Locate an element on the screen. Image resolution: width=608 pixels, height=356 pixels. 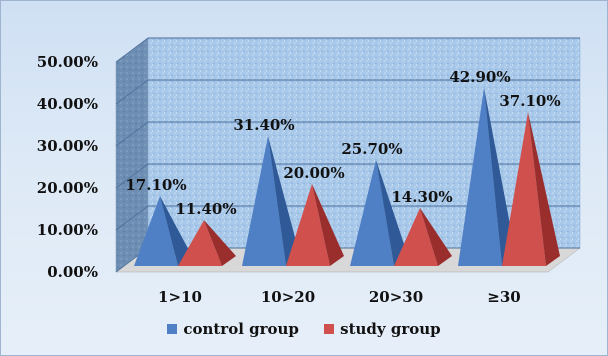
data-label: 14.30% is located at coordinates (421, 197).